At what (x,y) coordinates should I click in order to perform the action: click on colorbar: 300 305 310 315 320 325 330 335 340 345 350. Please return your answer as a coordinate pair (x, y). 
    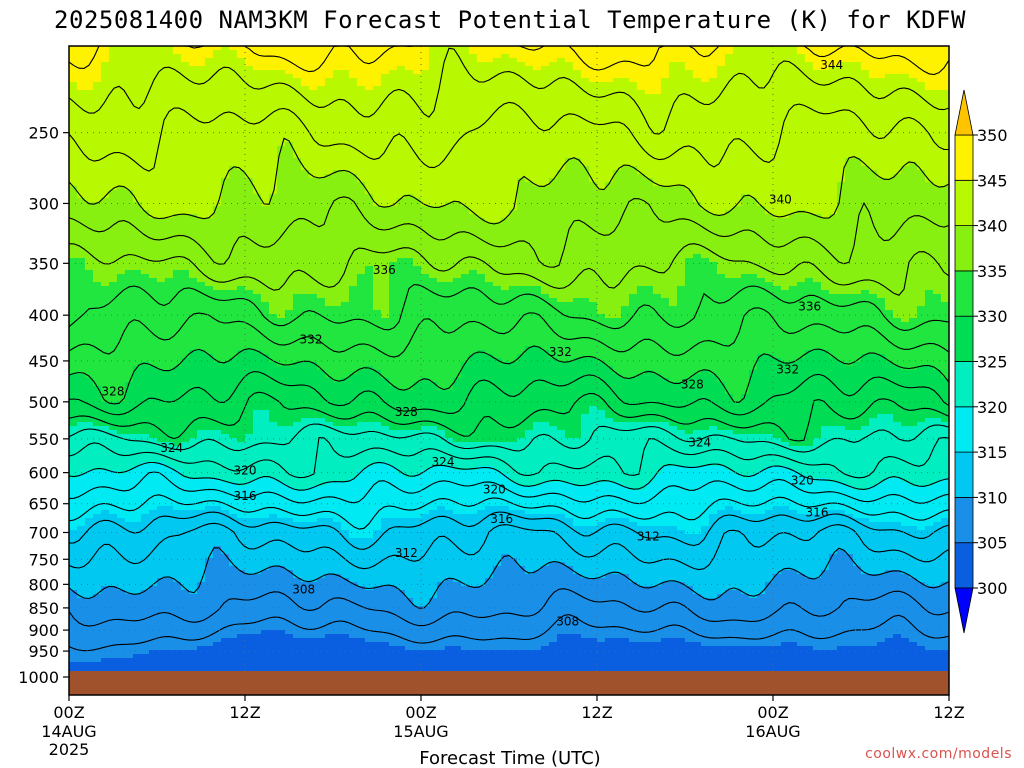
    Looking at the image, I should click on (981, 361).